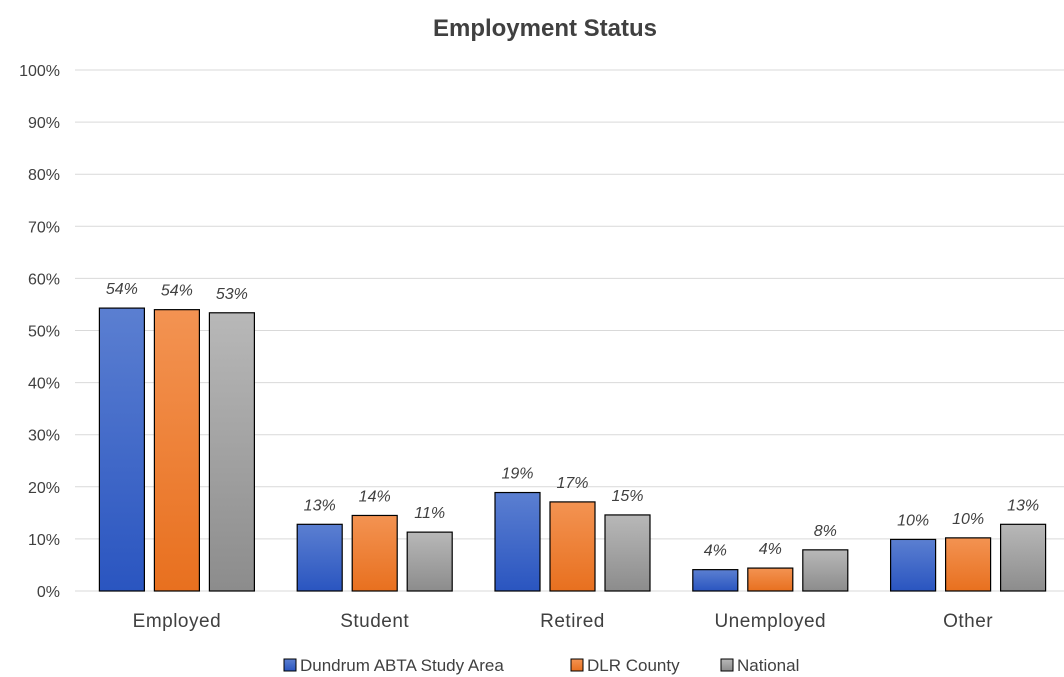 The width and height of the screenshot is (1064, 677). I want to click on legend-item: National, so click(759, 665).